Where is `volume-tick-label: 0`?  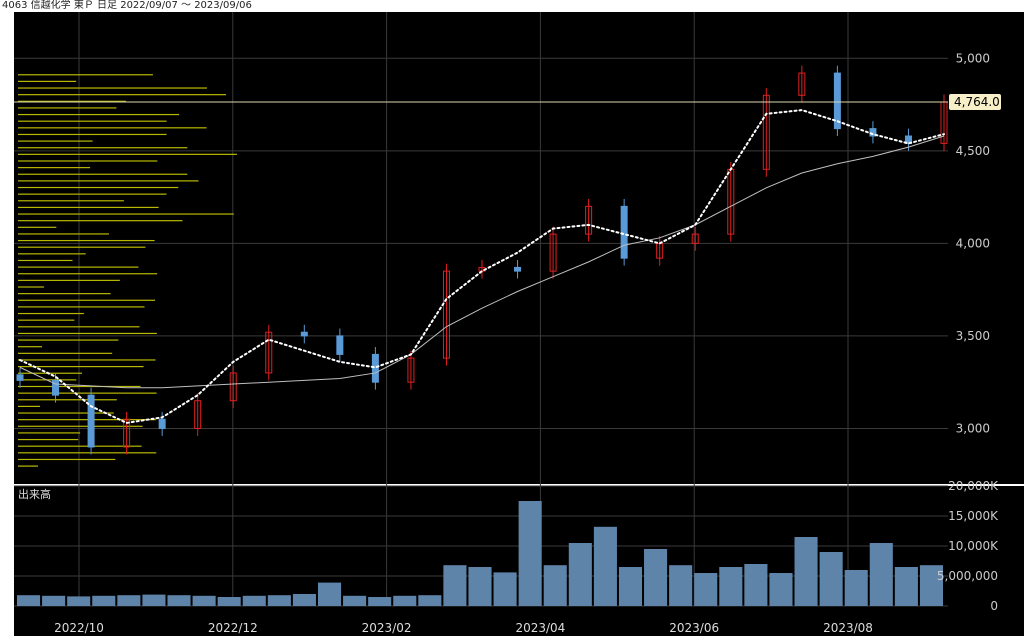
volume-tick-label: 0 is located at coordinates (994, 606).